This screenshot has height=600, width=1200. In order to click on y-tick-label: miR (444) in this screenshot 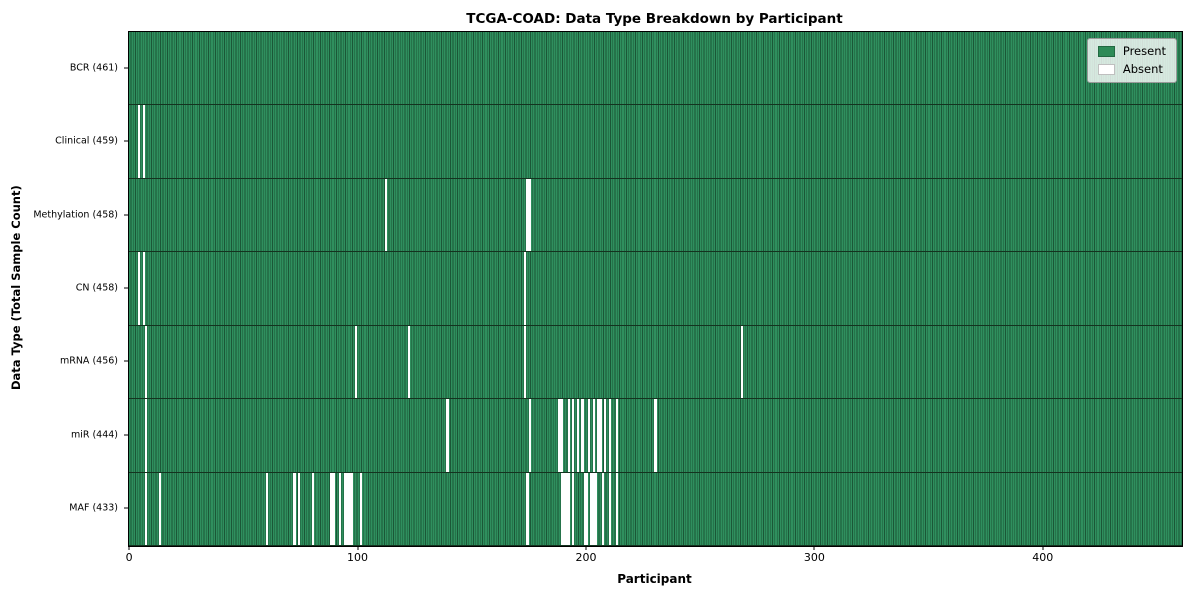, I will do `click(94, 435)`.